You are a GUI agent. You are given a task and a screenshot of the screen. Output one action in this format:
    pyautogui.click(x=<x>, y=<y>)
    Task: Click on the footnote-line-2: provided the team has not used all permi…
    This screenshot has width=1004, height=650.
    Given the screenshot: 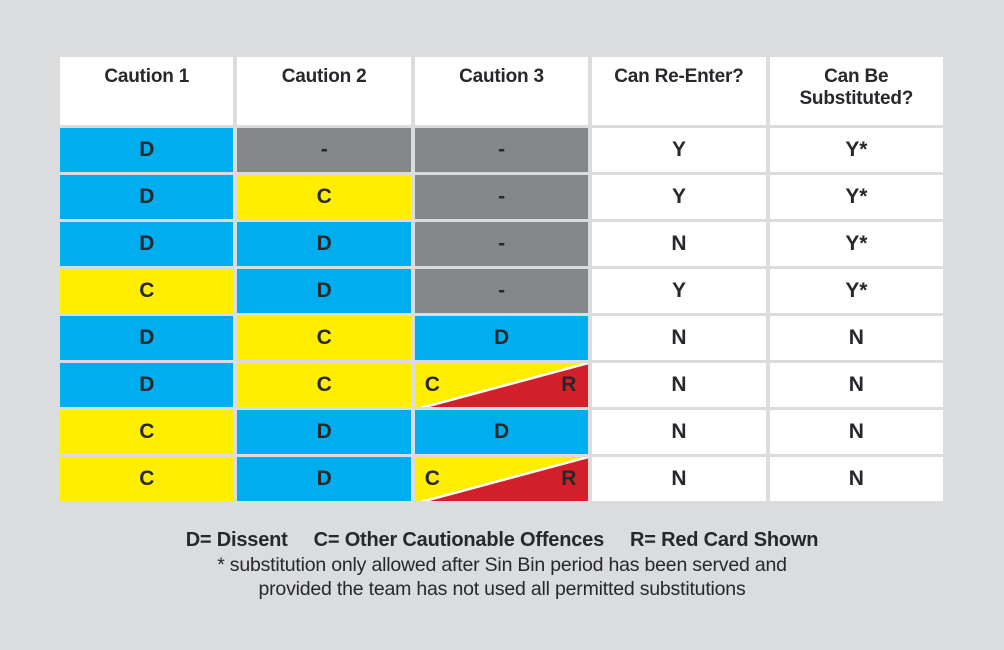 What is the action you would take?
    pyautogui.click(x=502, y=589)
    